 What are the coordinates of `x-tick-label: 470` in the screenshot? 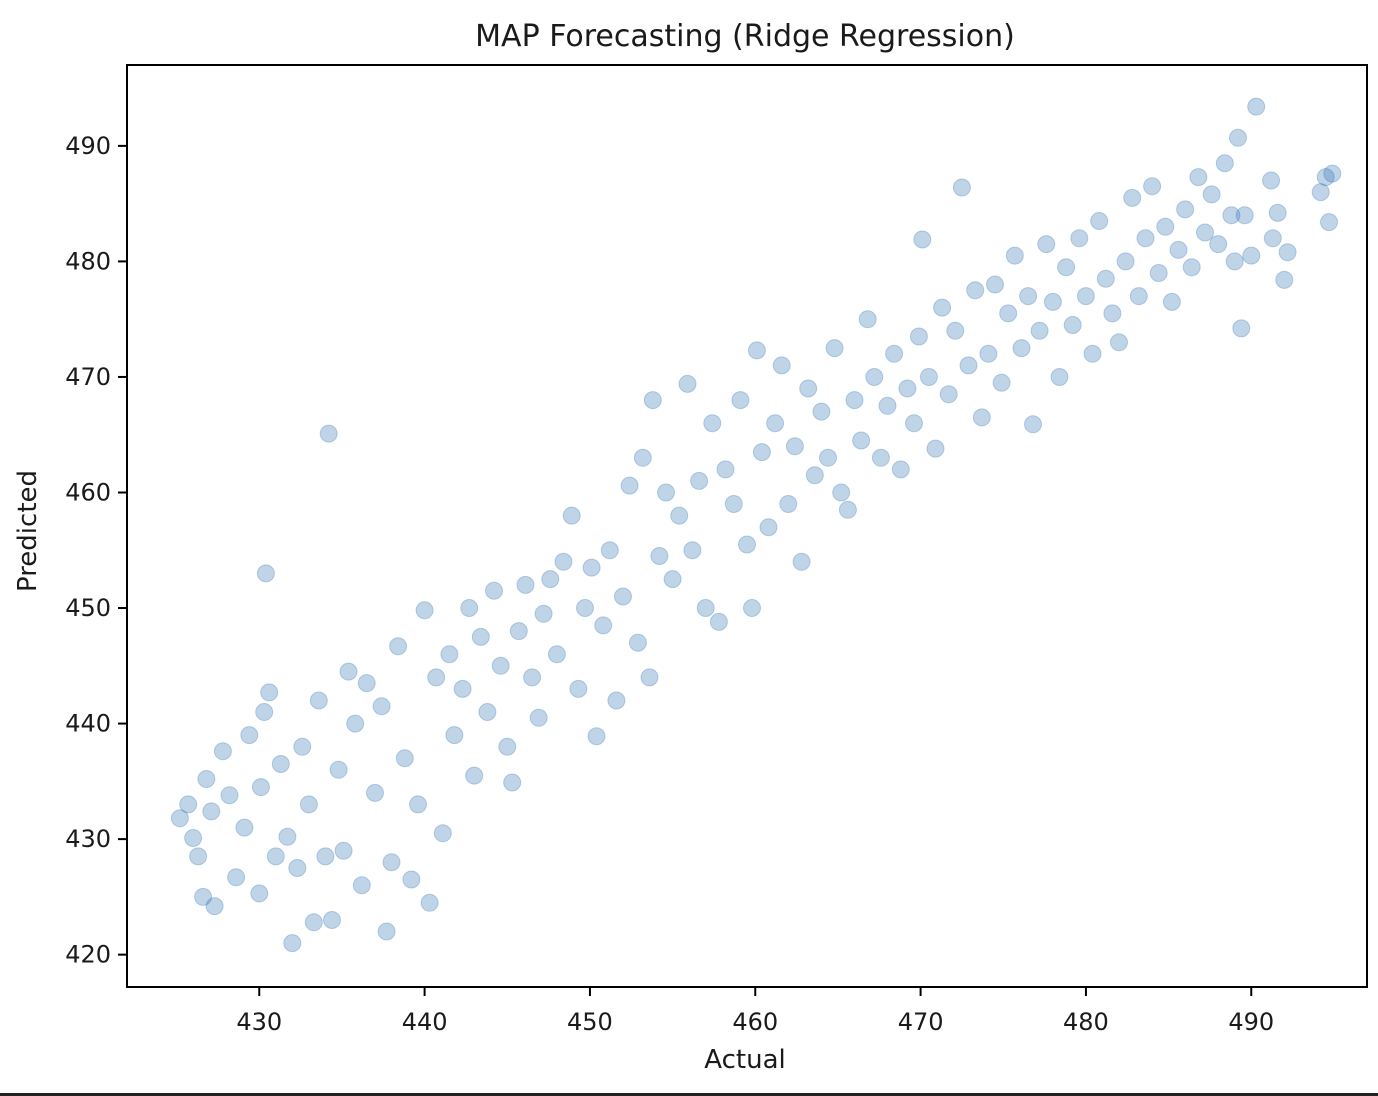 It's located at (921, 1022).